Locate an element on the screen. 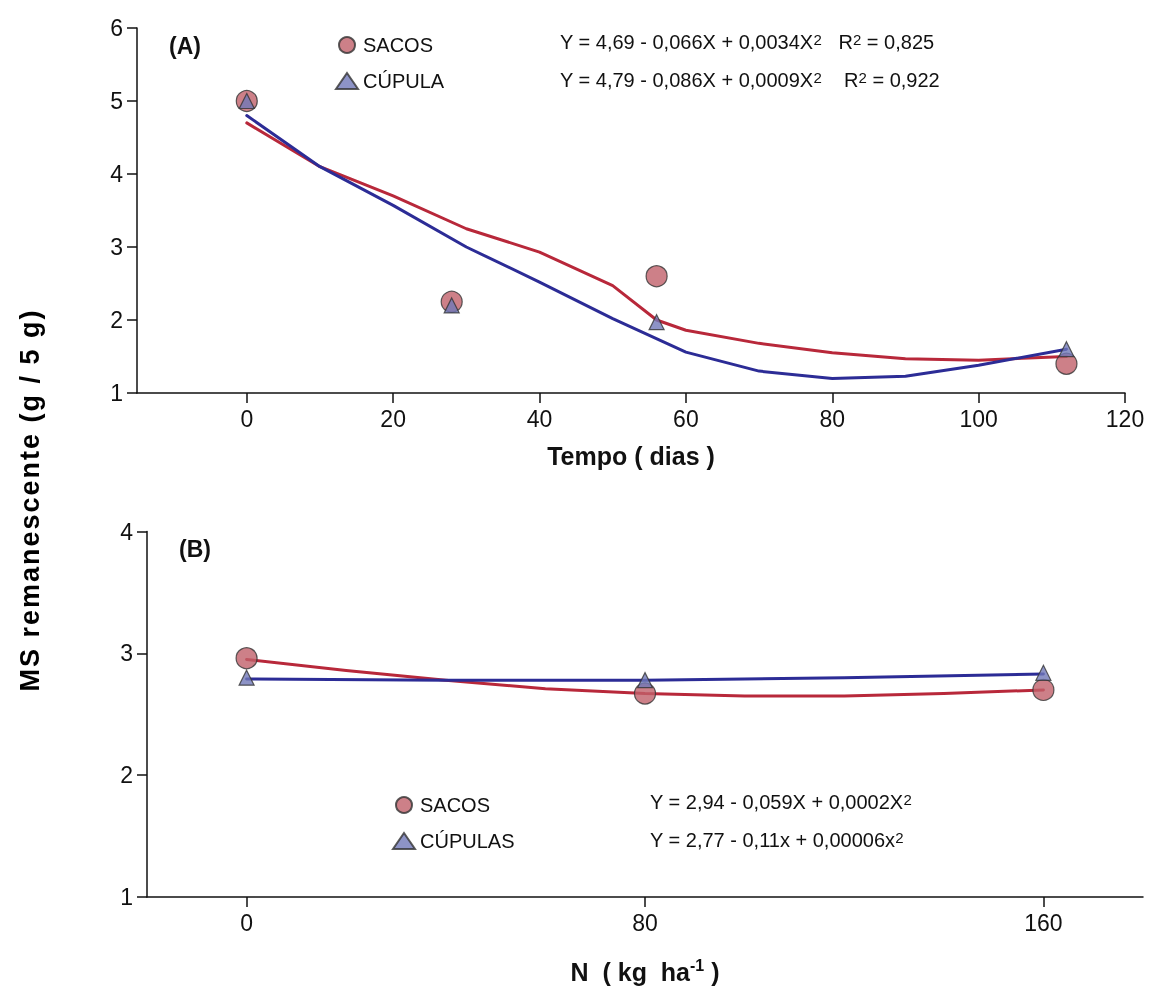  chart-title: (B) is located at coordinates (195, 548).